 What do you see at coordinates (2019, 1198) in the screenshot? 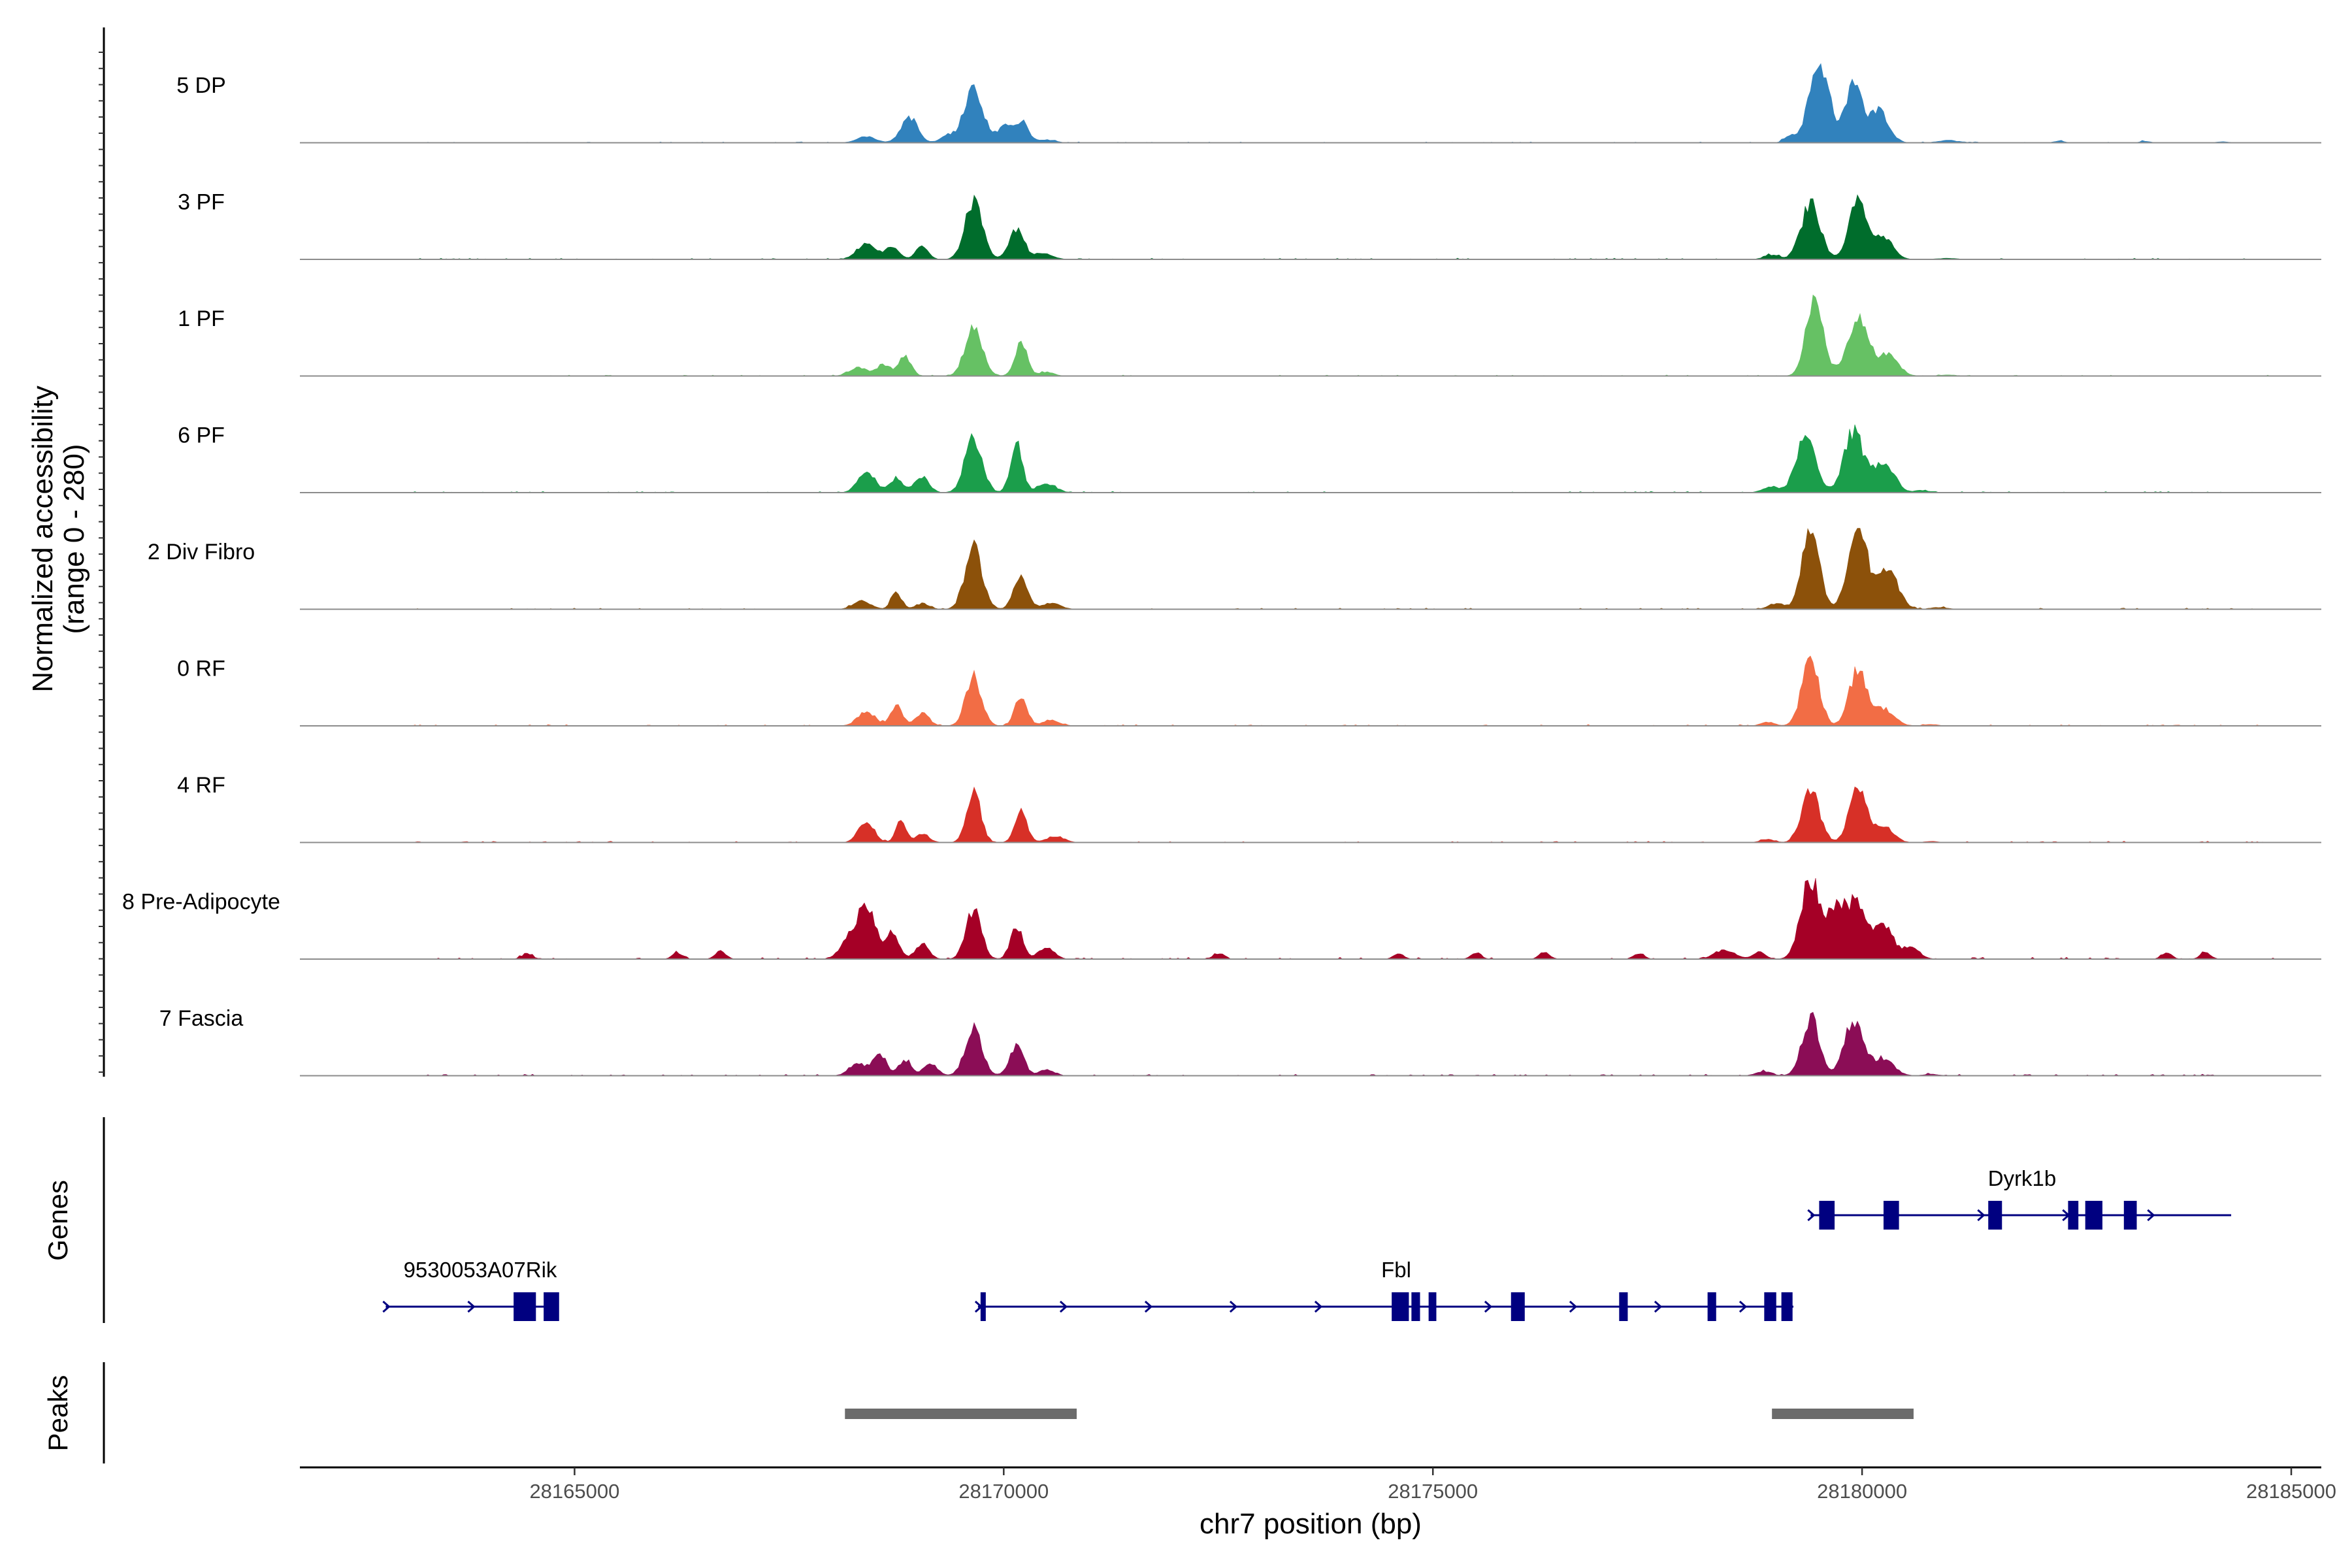
I see `gene-dyrk1b: Dyrk1b` at bounding box center [2019, 1198].